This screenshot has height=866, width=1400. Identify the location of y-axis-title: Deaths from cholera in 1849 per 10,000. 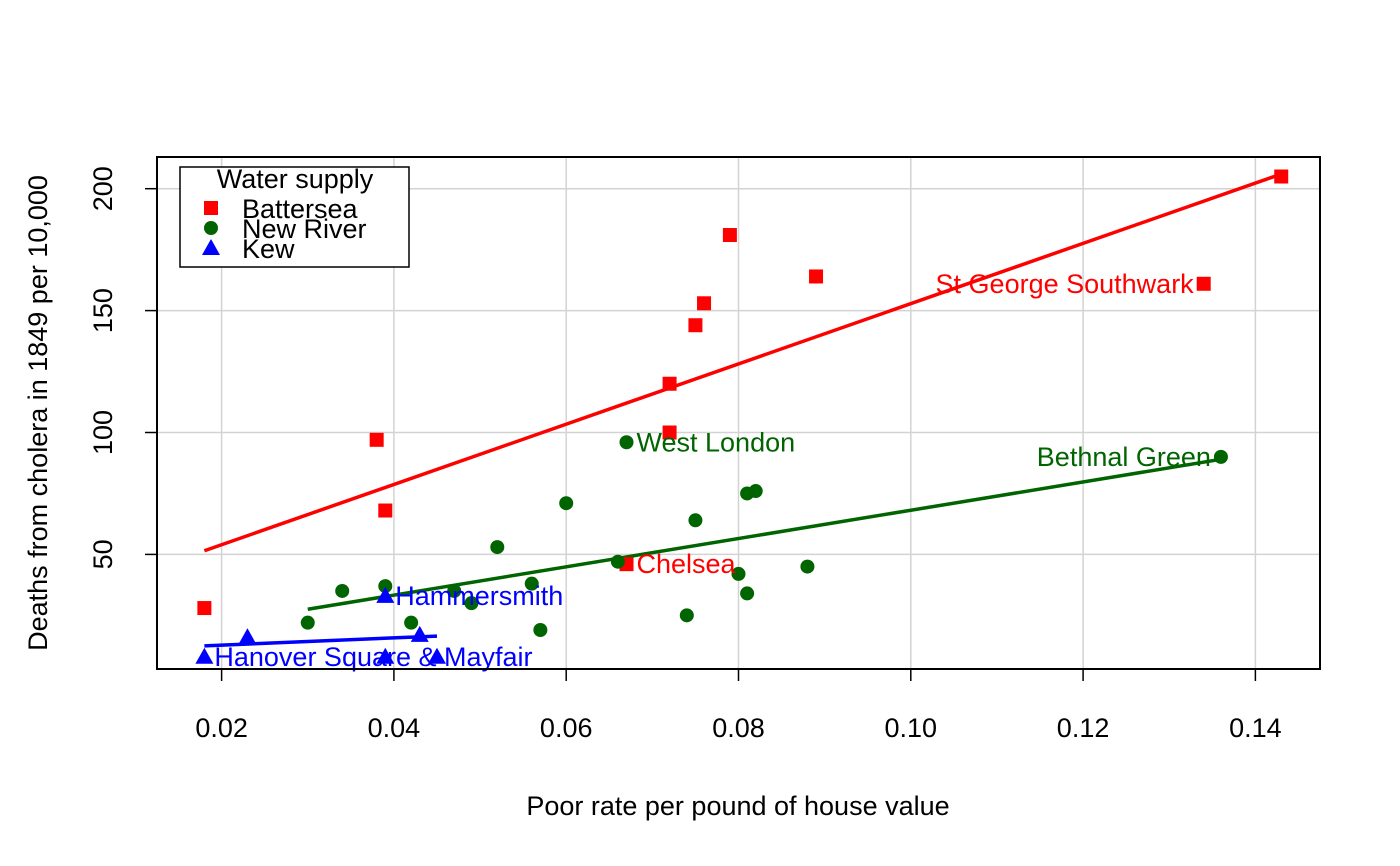
(38, 413).